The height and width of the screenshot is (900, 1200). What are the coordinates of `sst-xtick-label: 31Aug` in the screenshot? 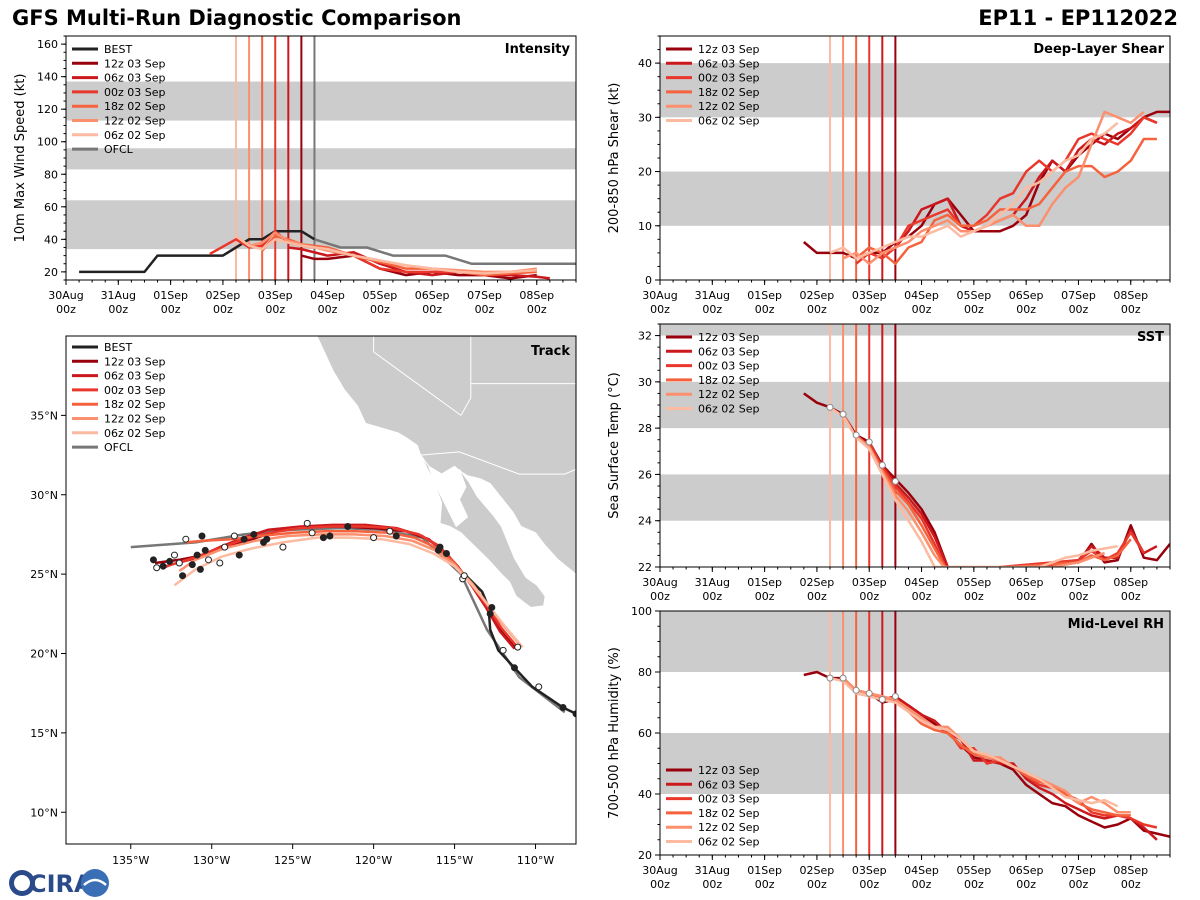 It's located at (712, 582).